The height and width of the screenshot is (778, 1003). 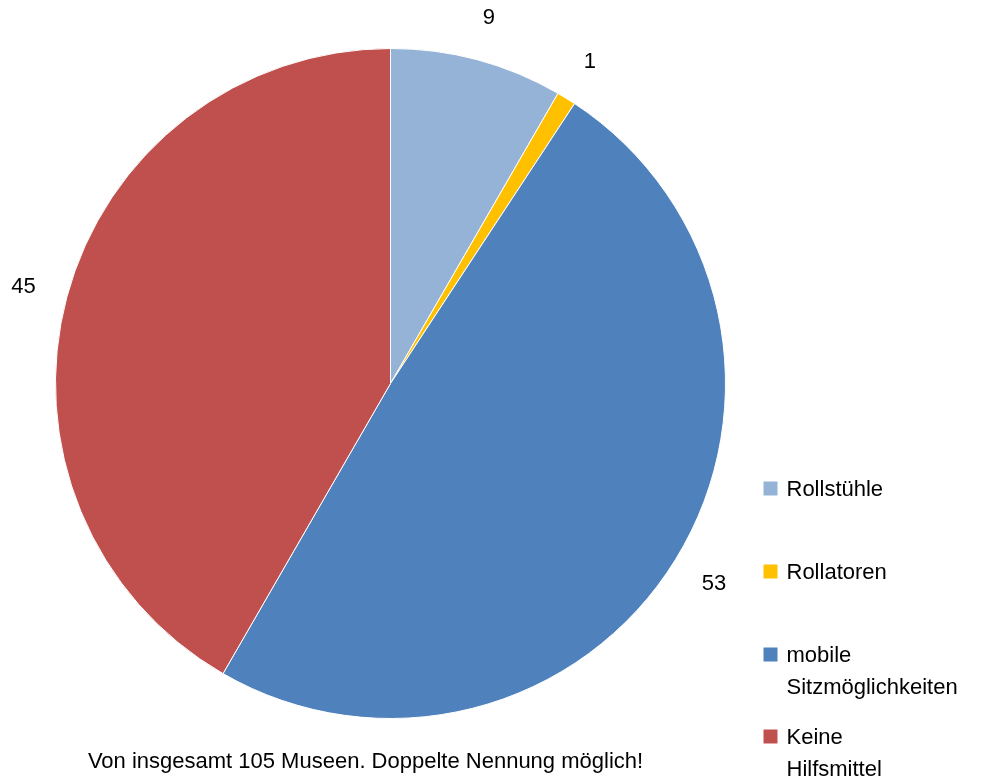 I want to click on data-label: 45, so click(x=23, y=285).